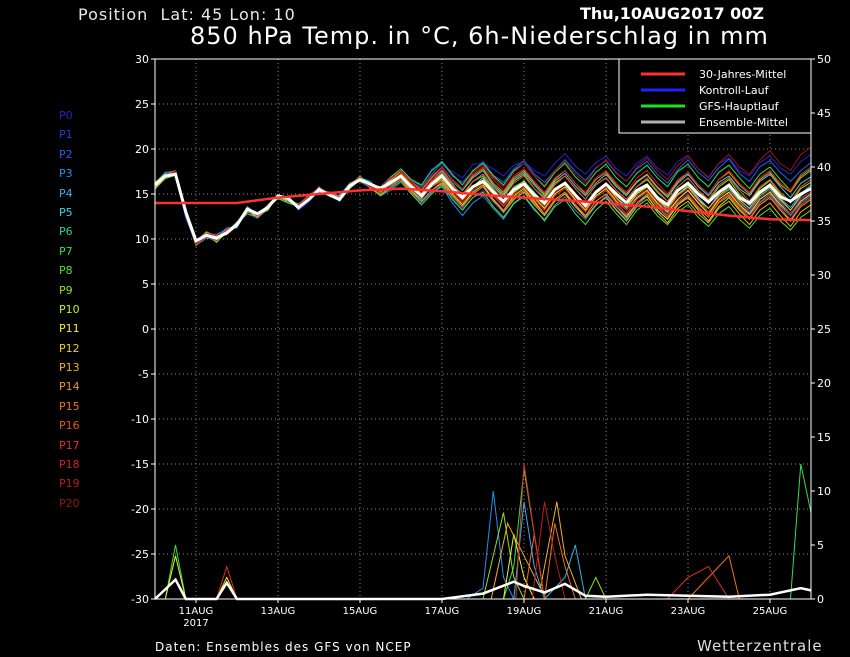 Image resolution: width=850 pixels, height=657 pixels. I want to click on y-tick-right: 50, so click(824, 59).